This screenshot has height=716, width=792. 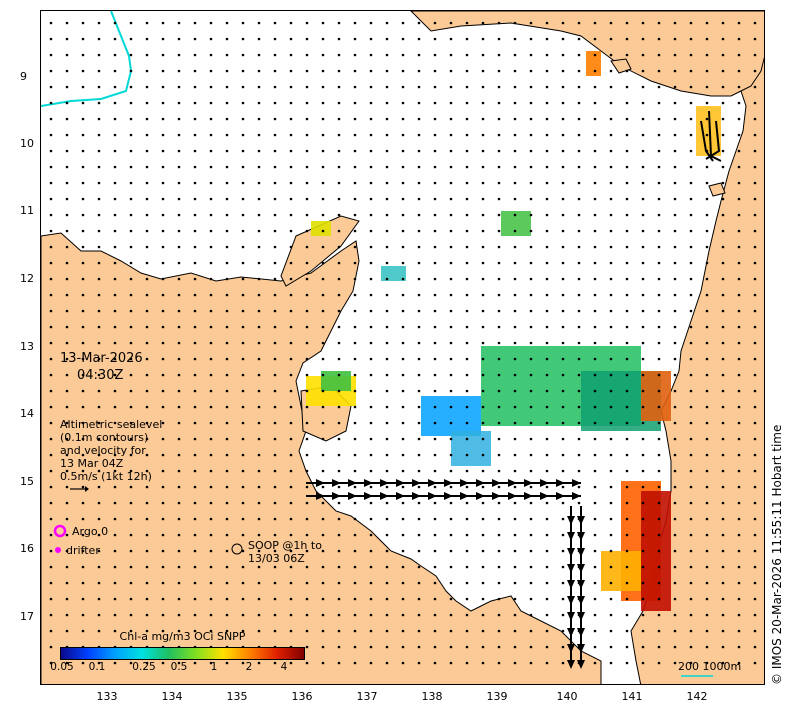 I want to click on colorbar-gradient, so click(x=182, y=653).